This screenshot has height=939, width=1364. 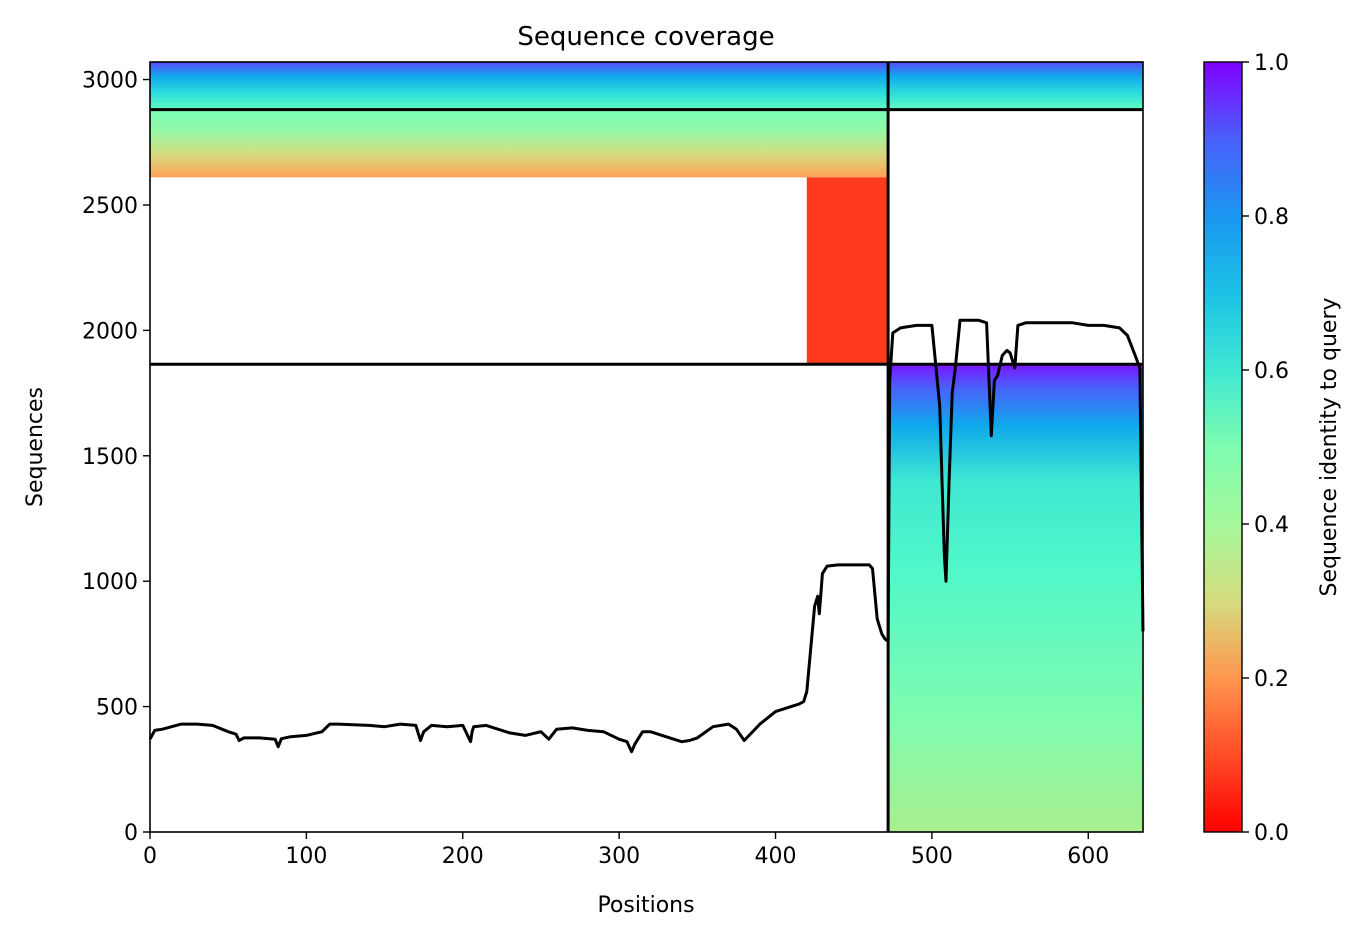 What do you see at coordinates (150, 856) in the screenshot?
I see `x-tick-label: 0` at bounding box center [150, 856].